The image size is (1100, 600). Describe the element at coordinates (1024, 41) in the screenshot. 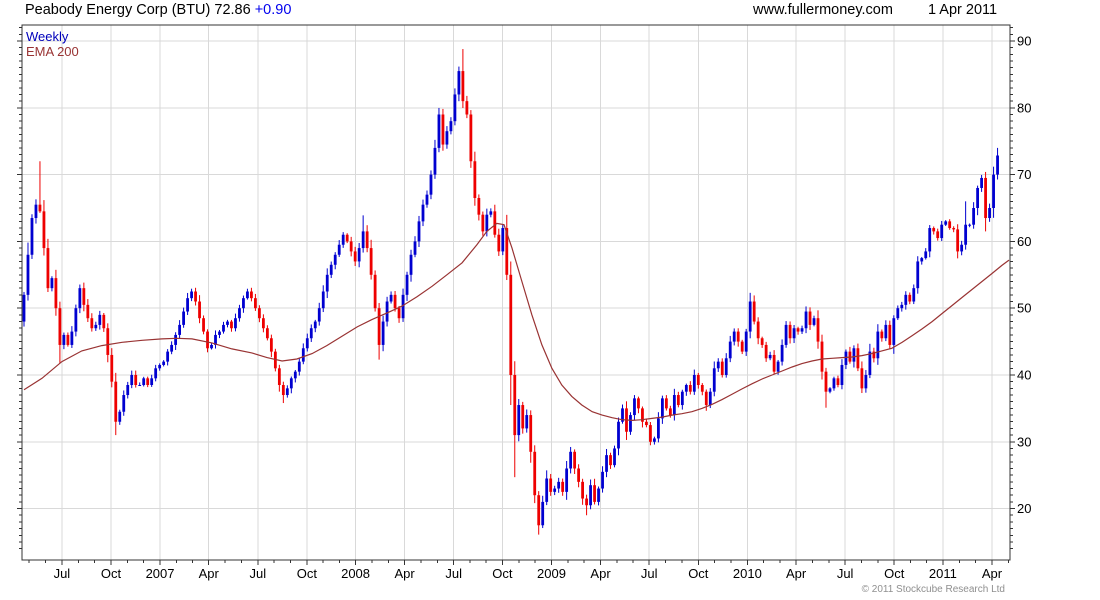

I see `svg-text: 90` at that location.